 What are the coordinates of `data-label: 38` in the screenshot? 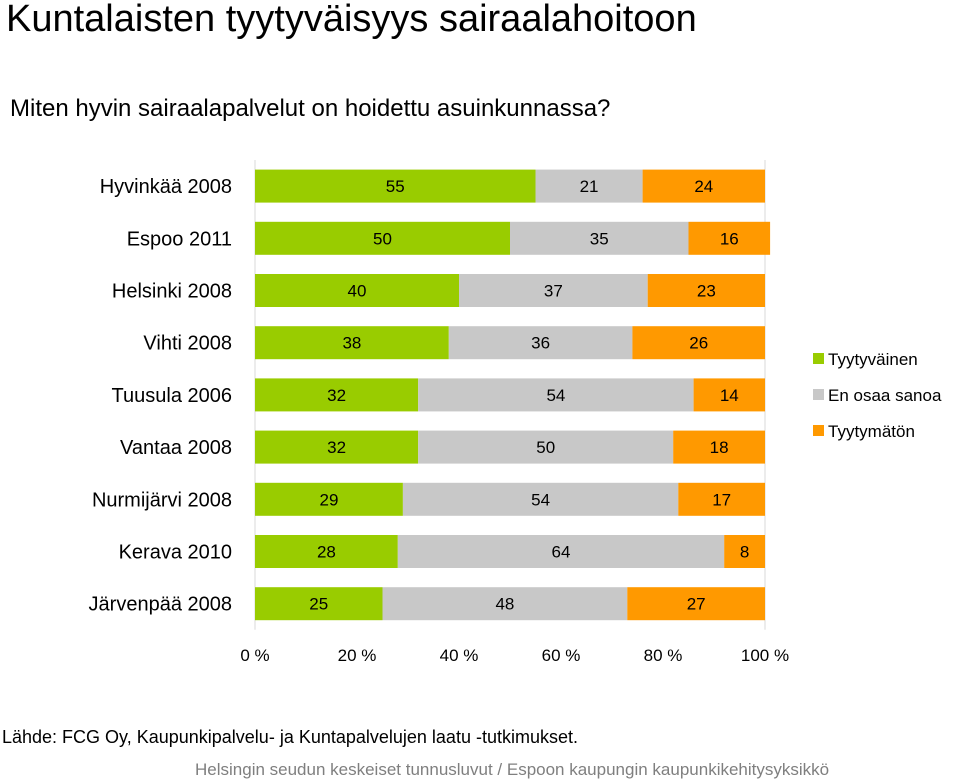 It's located at (351, 343).